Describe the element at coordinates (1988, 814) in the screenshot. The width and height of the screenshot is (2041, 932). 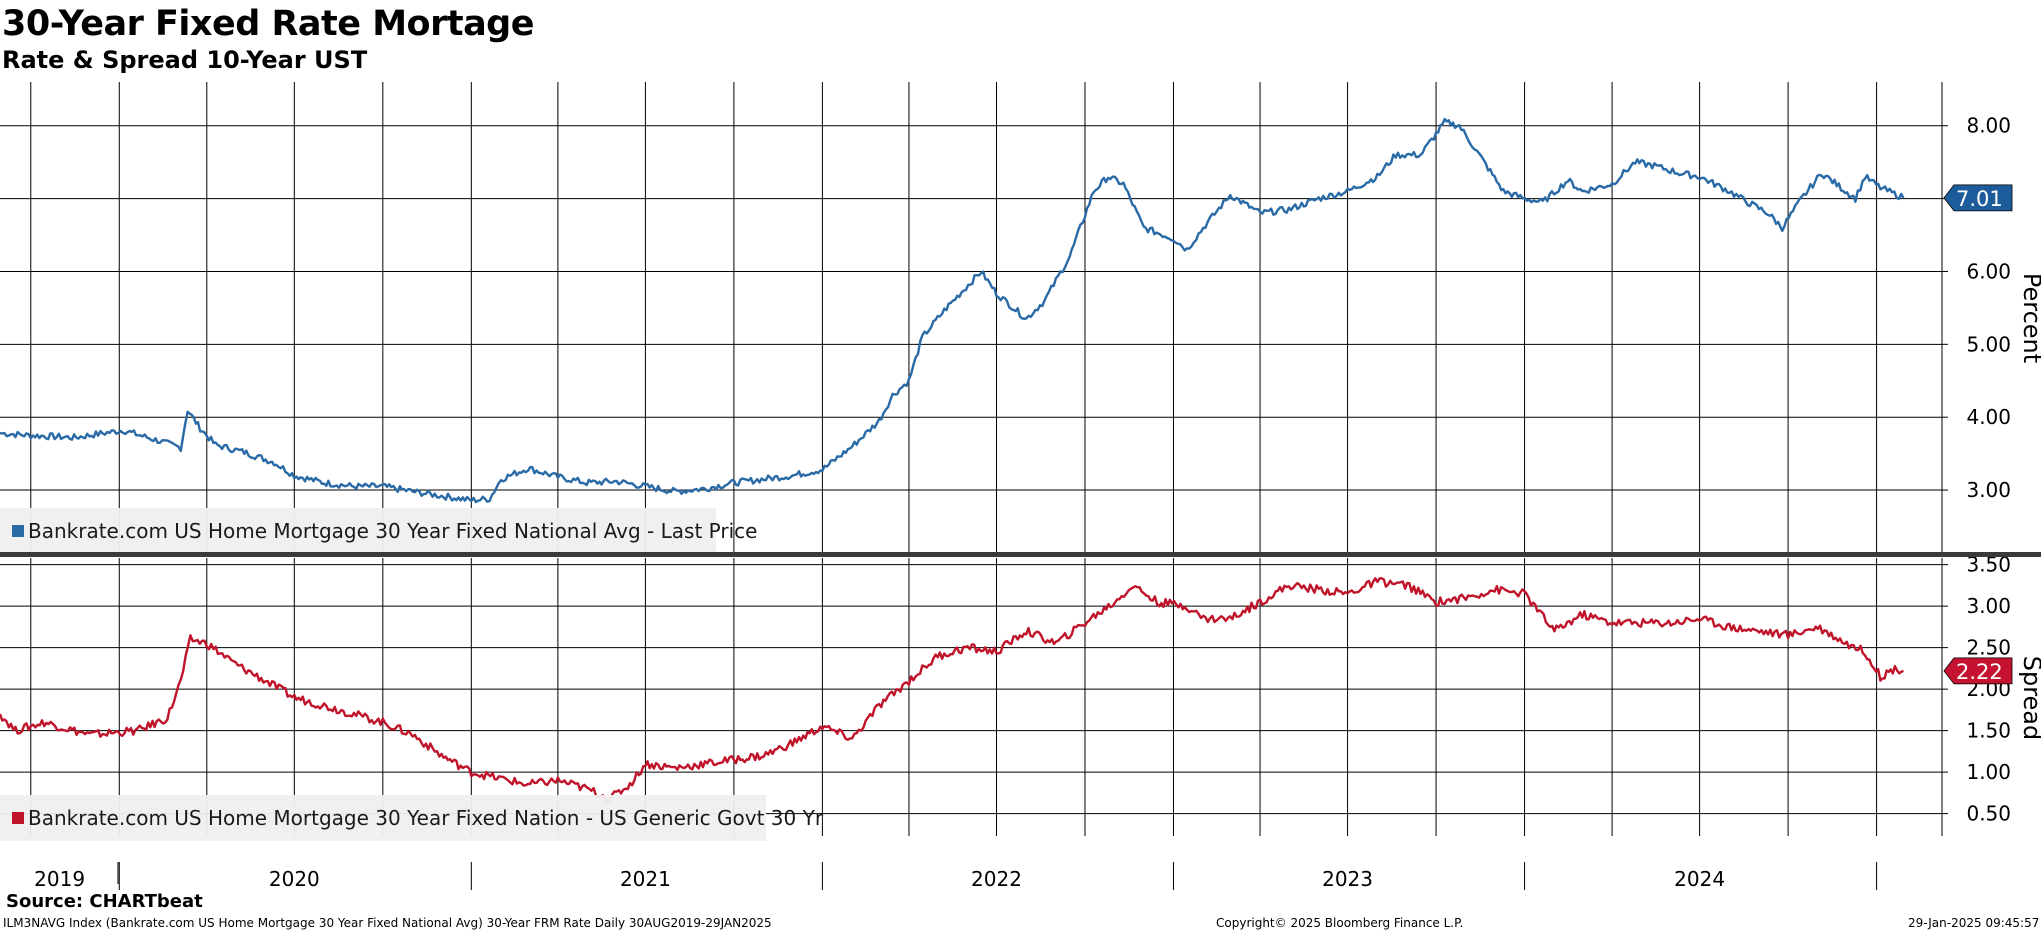
I see `spread-ytick-label: 0.50` at that location.